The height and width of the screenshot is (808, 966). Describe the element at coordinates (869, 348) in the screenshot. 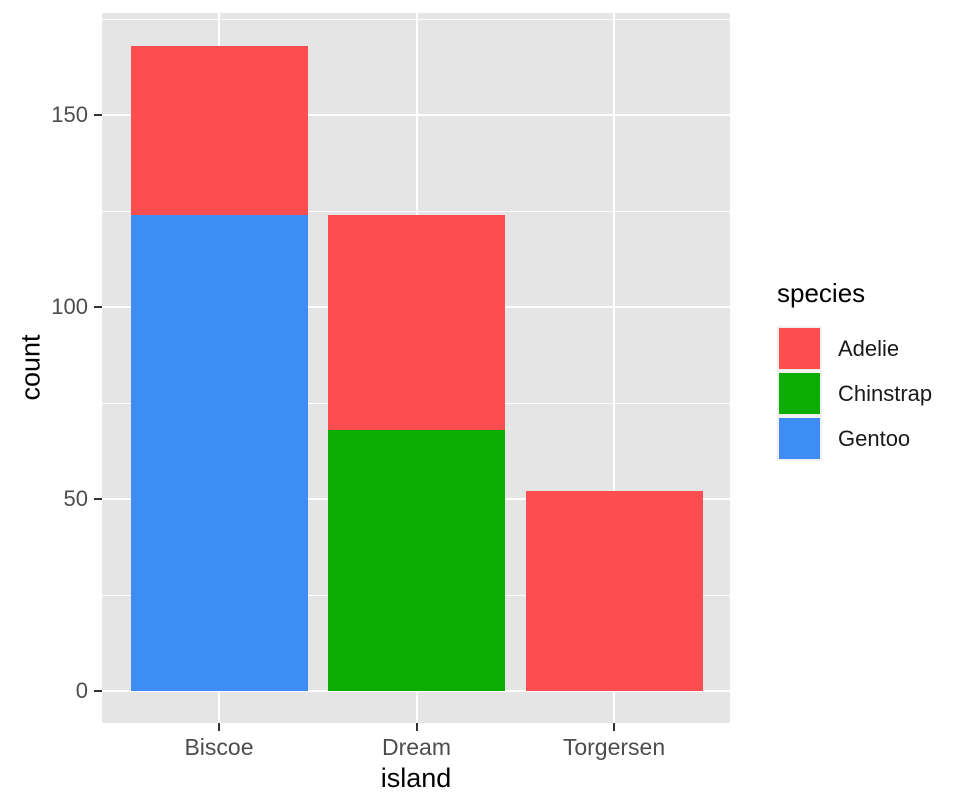

I see `legend-label: Adelie` at that location.